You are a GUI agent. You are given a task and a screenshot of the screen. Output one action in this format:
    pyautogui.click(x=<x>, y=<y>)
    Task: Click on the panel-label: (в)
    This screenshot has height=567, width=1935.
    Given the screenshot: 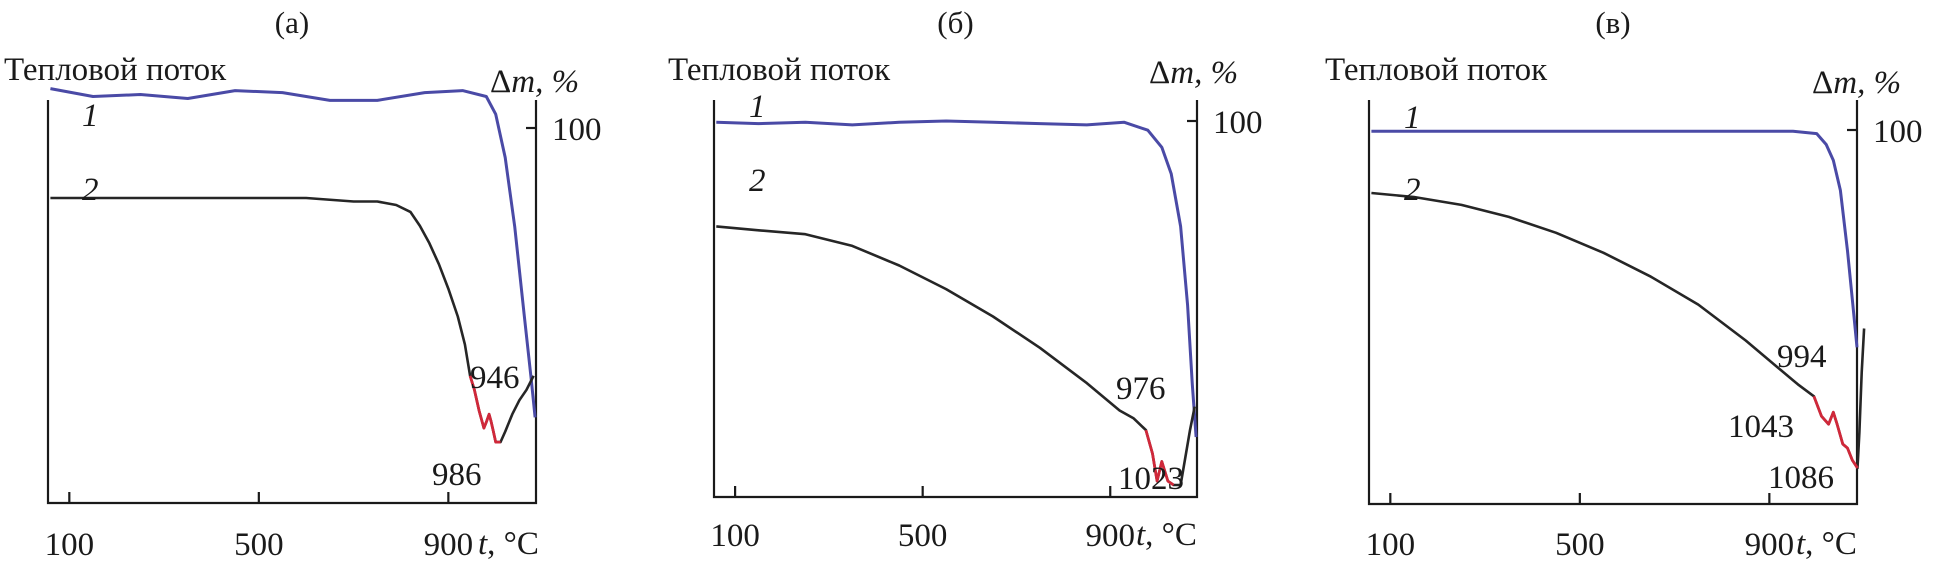 What is the action you would take?
    pyautogui.click(x=1612, y=22)
    